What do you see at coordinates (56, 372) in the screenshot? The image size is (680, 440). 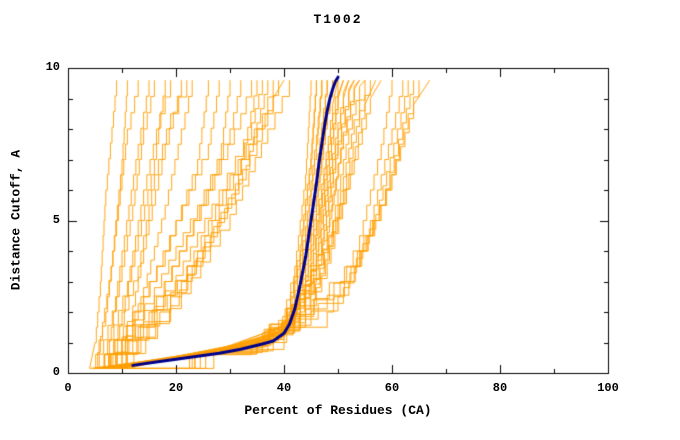 I see `y-tick-label: 0` at bounding box center [56, 372].